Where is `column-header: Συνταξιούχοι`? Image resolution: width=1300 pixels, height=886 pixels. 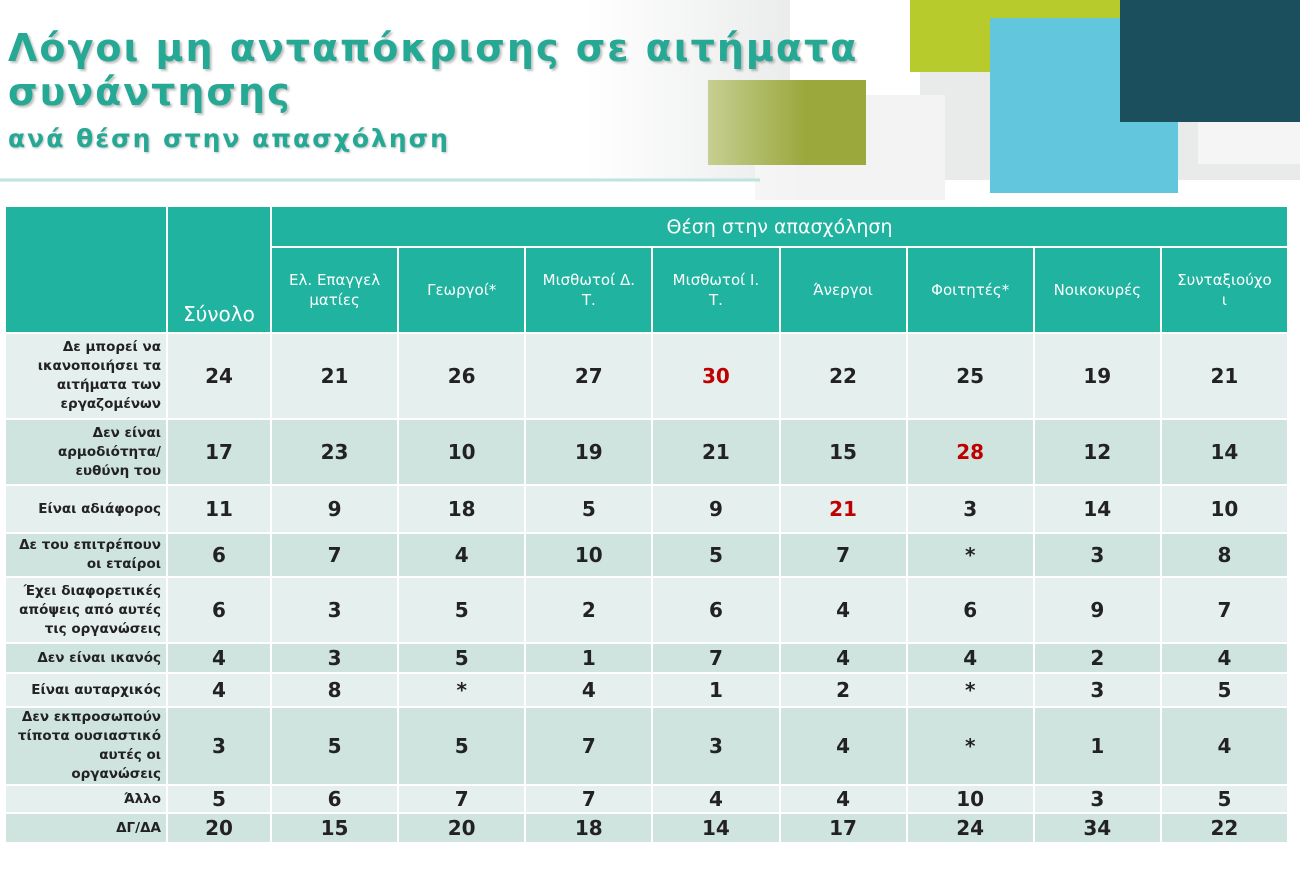 column-header: Συνταξιούχοι is located at coordinates (1224, 290).